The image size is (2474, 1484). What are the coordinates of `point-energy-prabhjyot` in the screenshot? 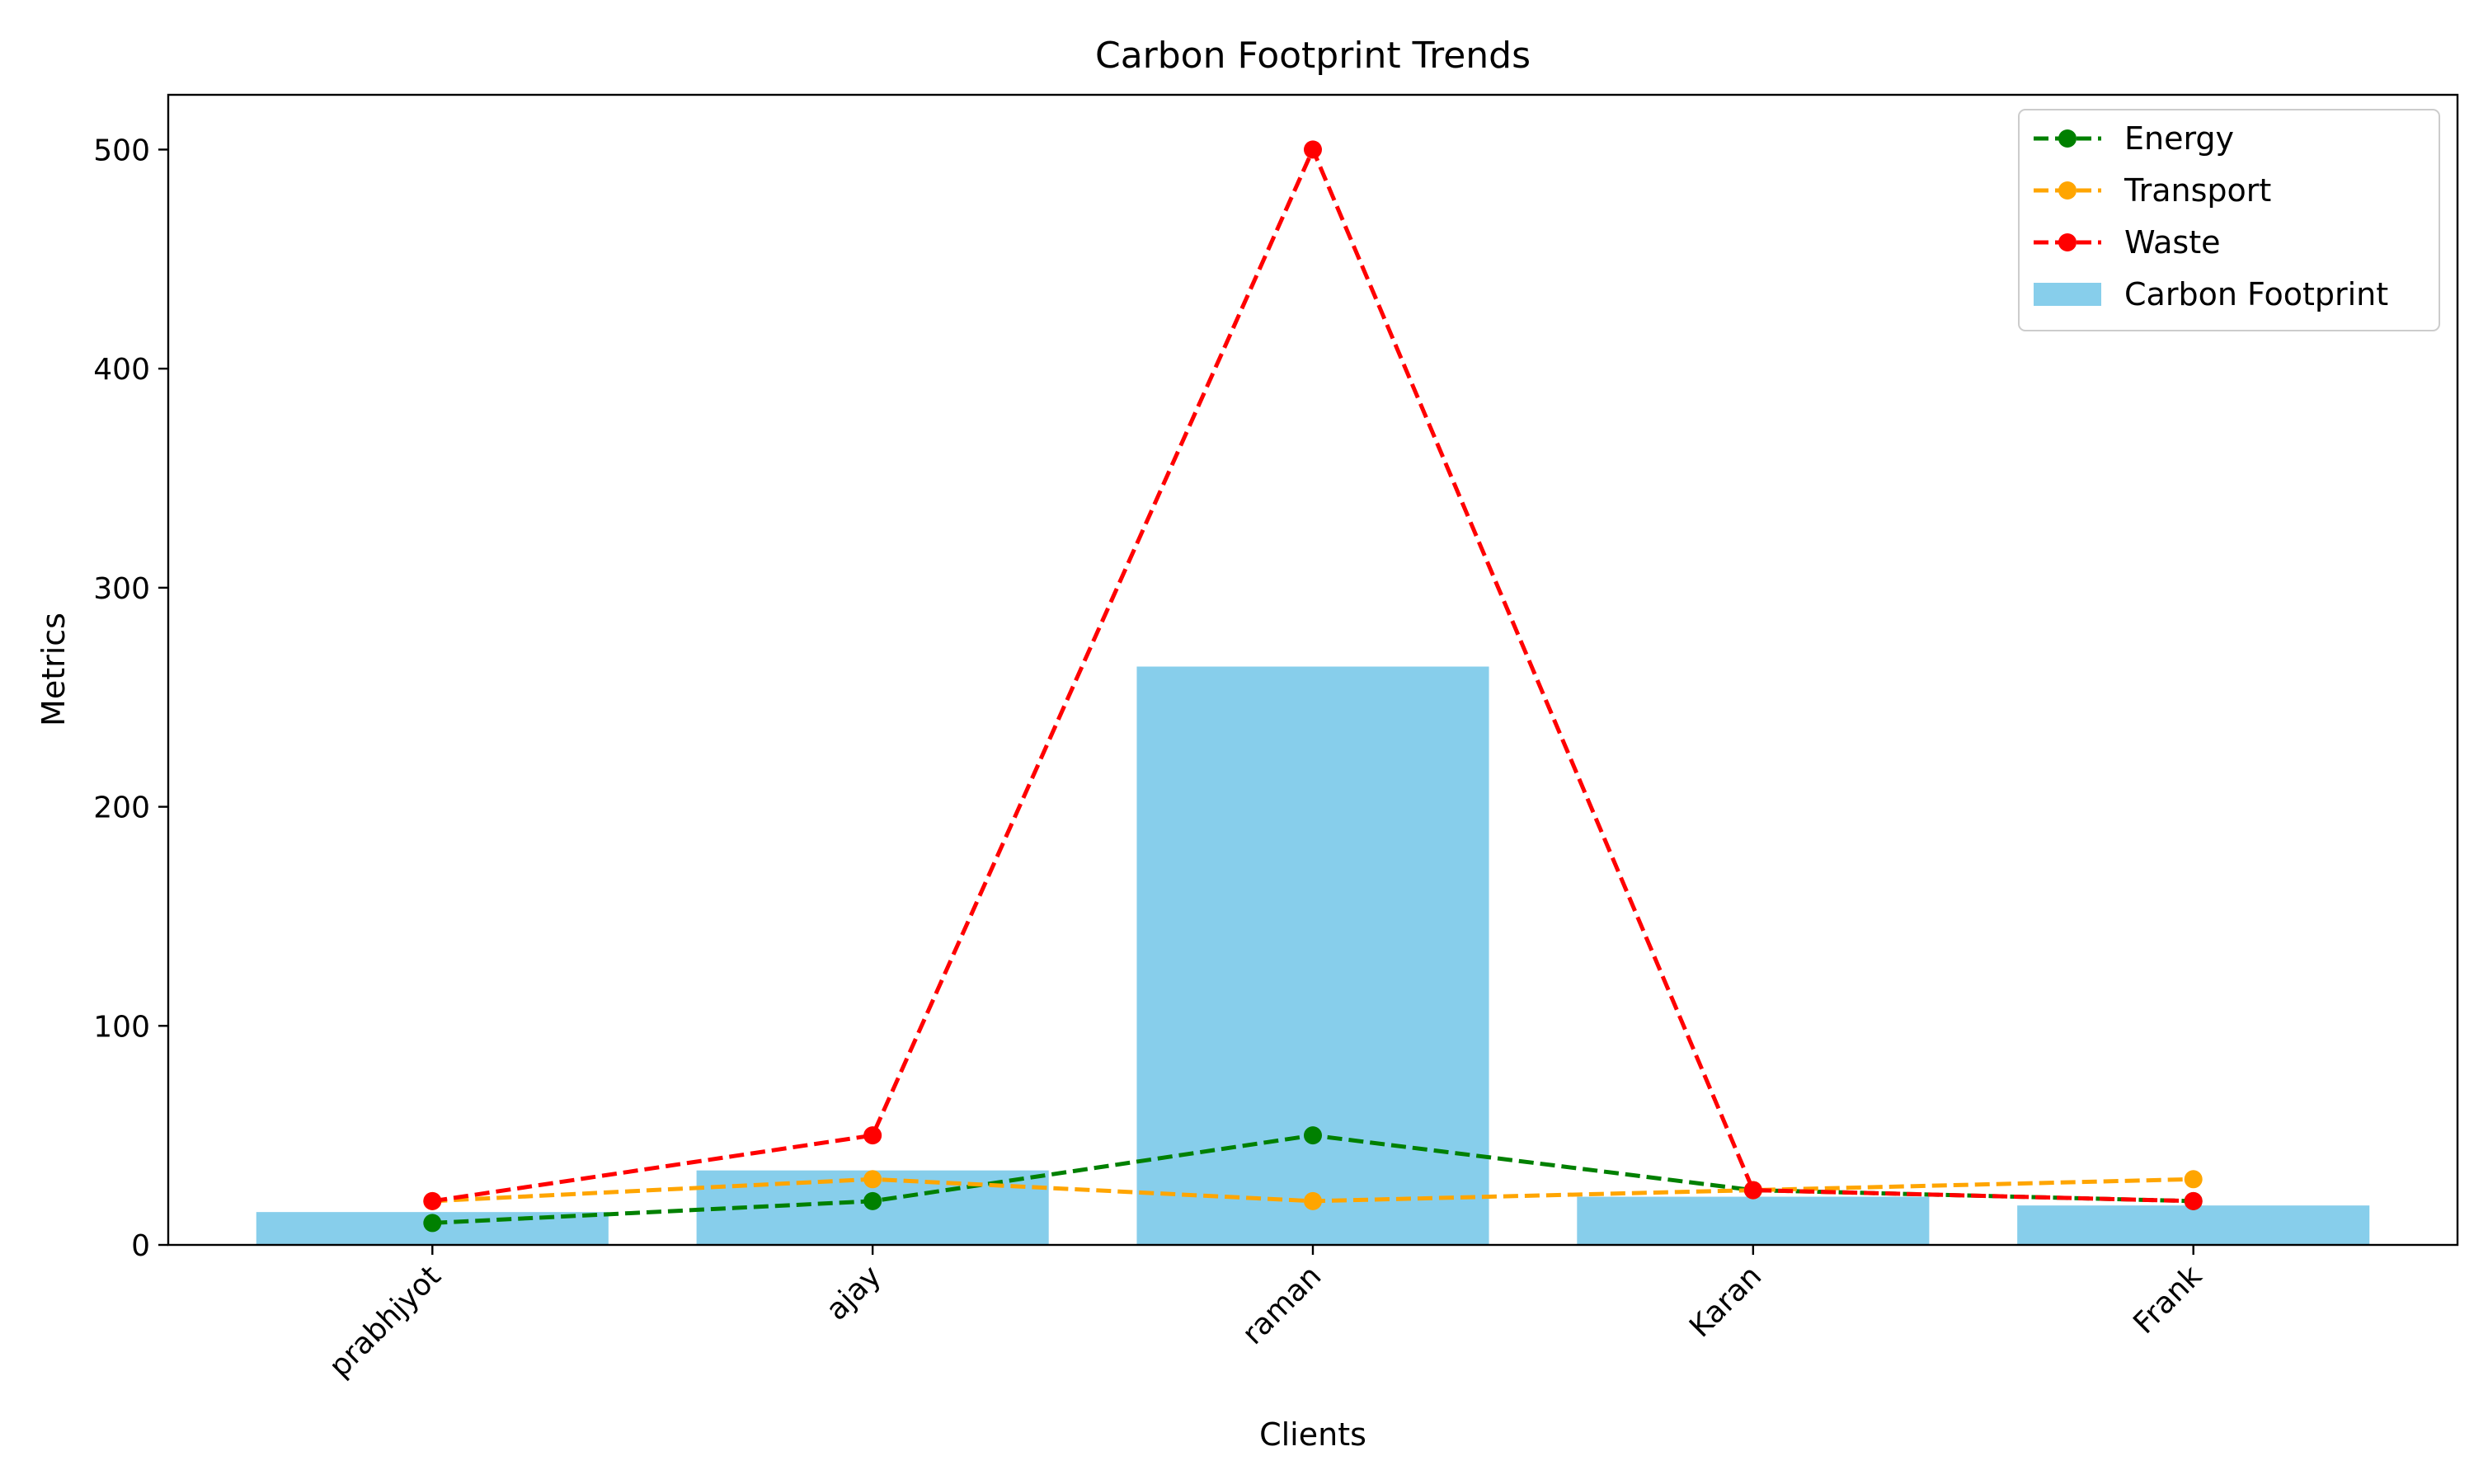 It's located at (432, 1223).